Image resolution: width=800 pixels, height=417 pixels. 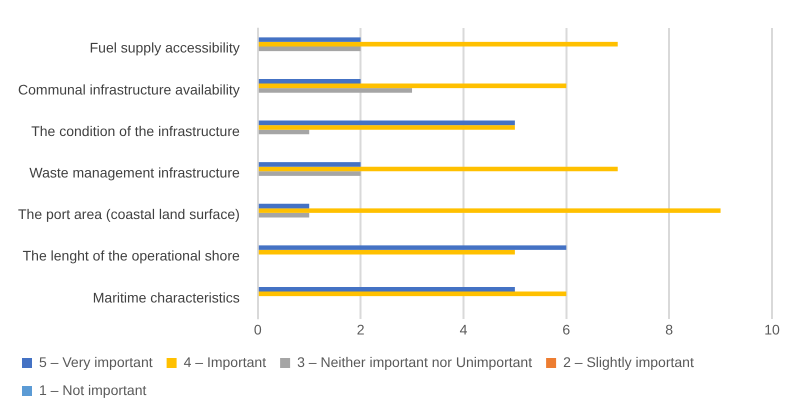 I want to click on legend-label: 5 – Very important, so click(x=96, y=362).